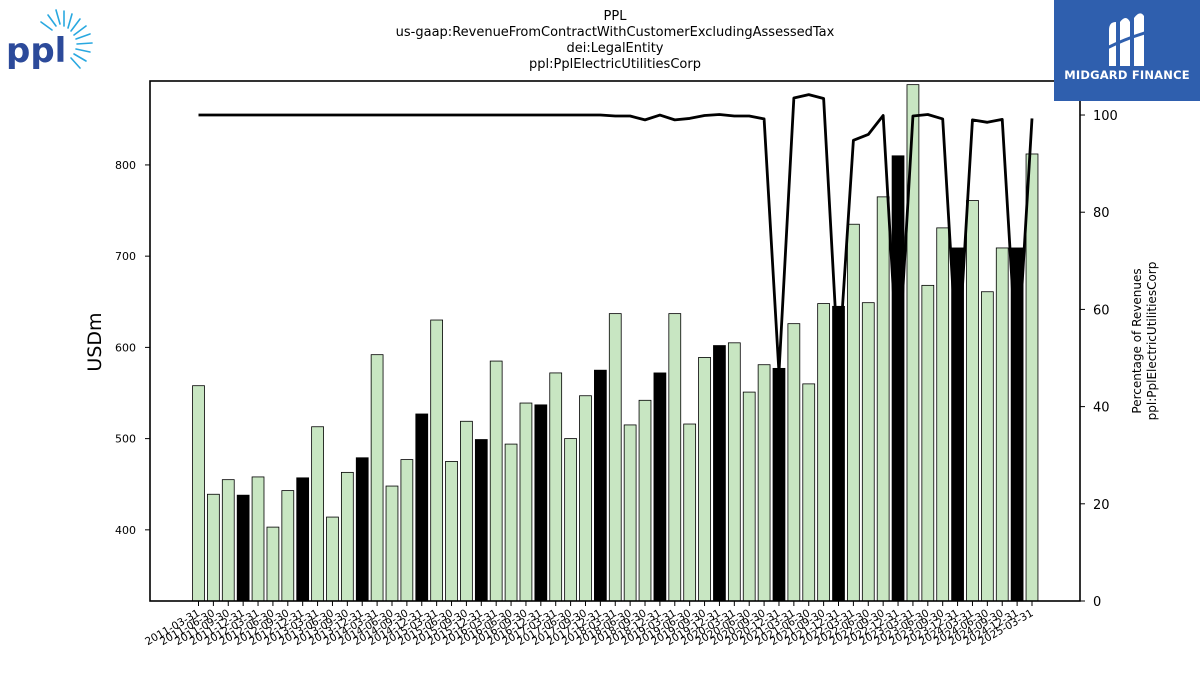 This screenshot has height=675, width=1200. Describe the element at coordinates (1101, 213) in the screenshot. I see `y2tick-label-80: 80` at that location.